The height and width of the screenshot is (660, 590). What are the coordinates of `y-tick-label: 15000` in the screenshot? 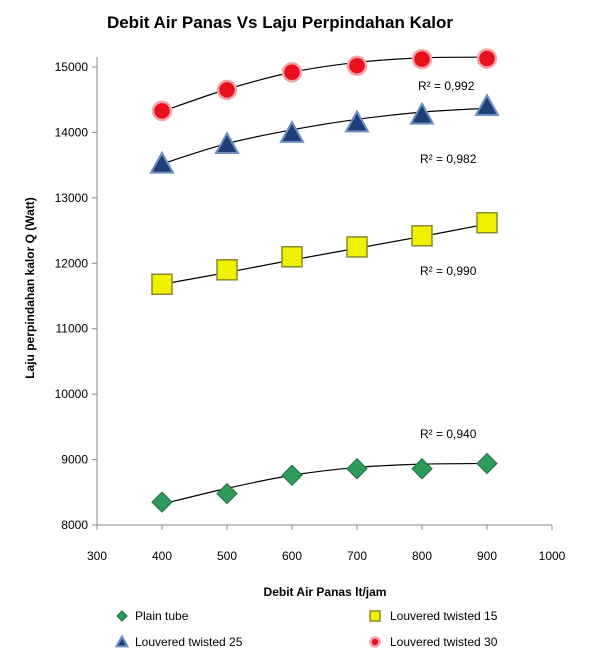 It's located at (72, 67).